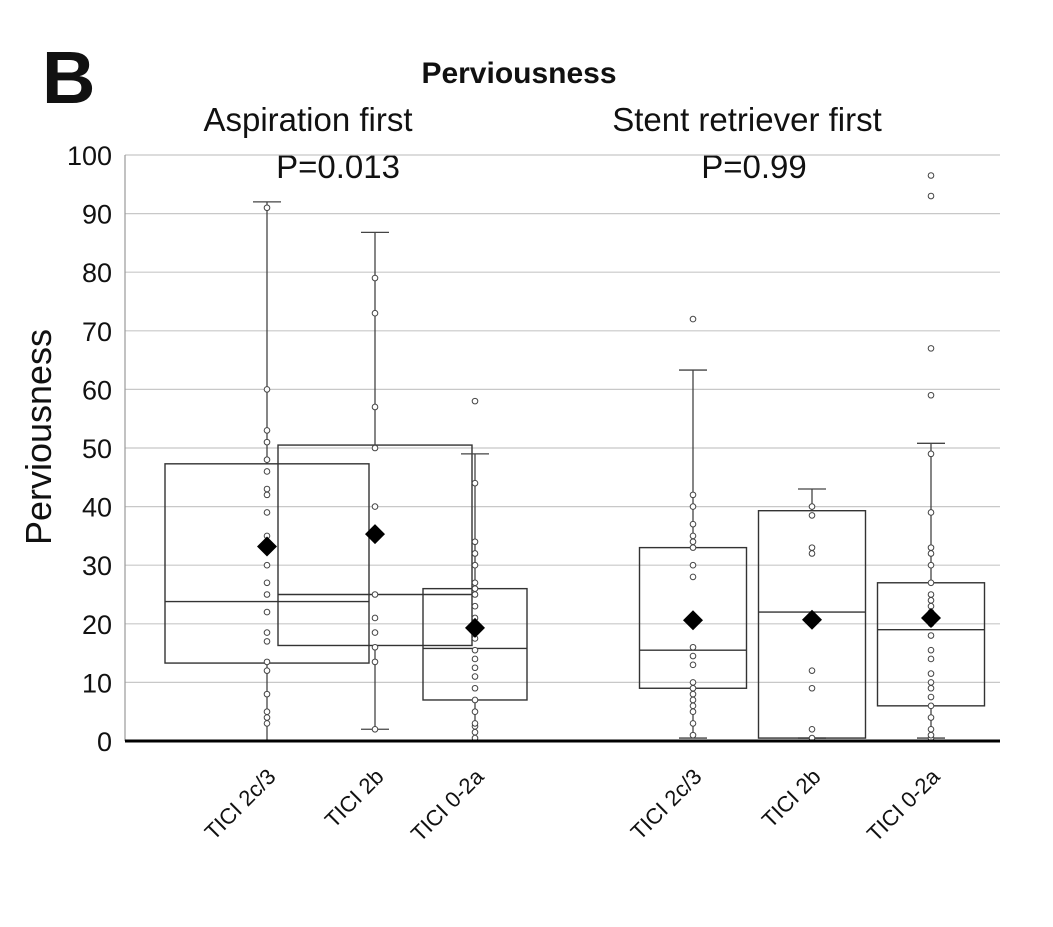  What do you see at coordinates (97, 215) in the screenshot?
I see `y-tick-label: 90` at bounding box center [97, 215].